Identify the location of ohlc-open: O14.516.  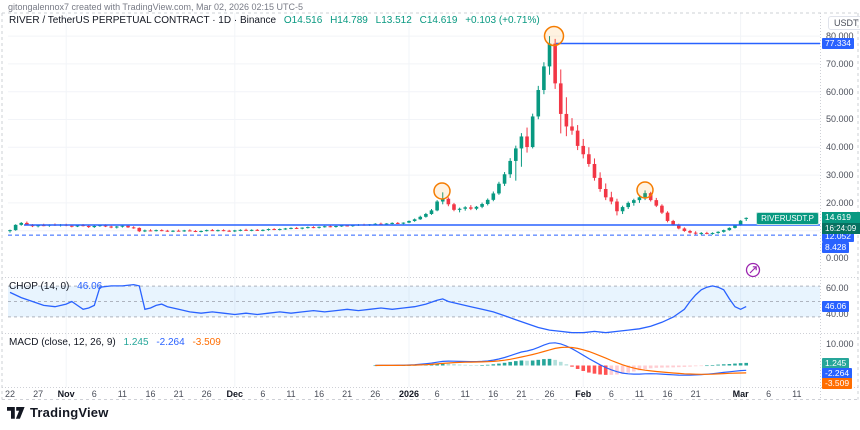
(303, 20).